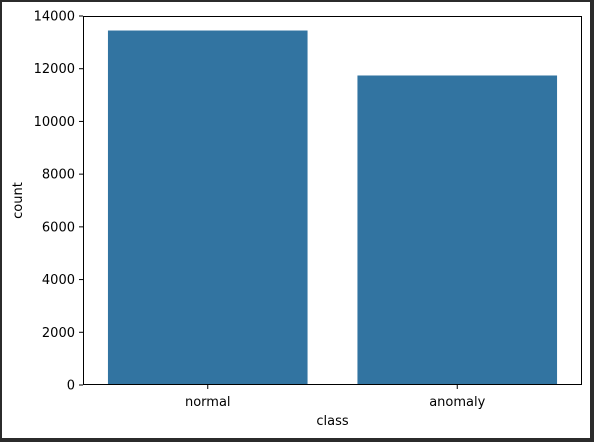 The height and width of the screenshot is (442, 594). Describe the element at coordinates (18, 200) in the screenshot. I see `y-axis-label: count` at that location.